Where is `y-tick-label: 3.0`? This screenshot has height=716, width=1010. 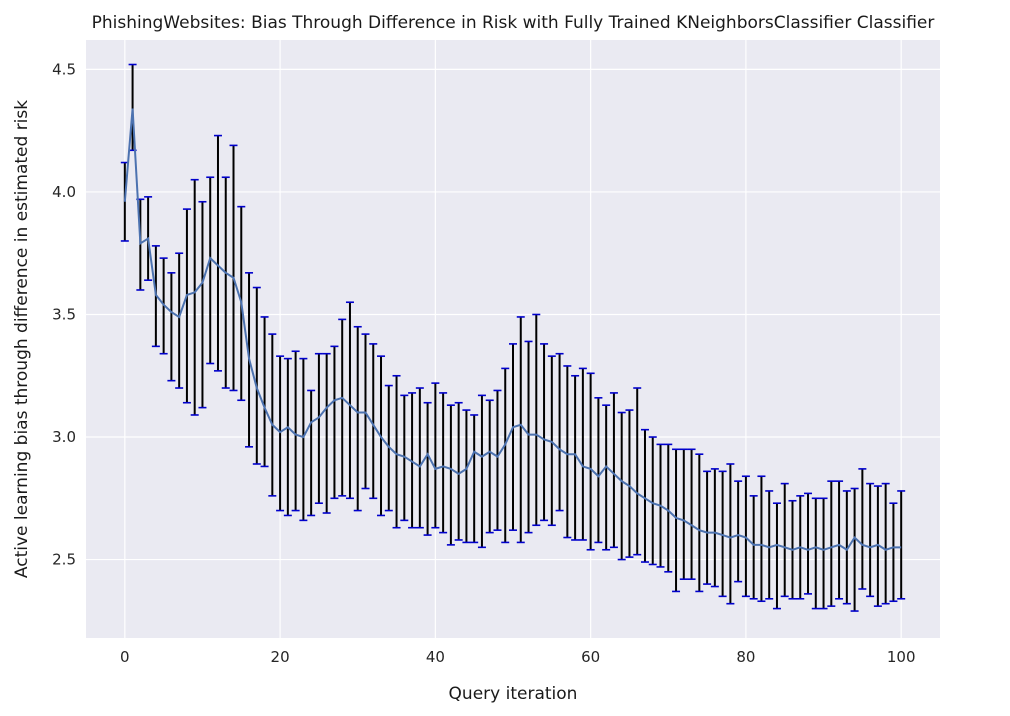 y-tick-label: 3.0 is located at coordinates (64, 437).